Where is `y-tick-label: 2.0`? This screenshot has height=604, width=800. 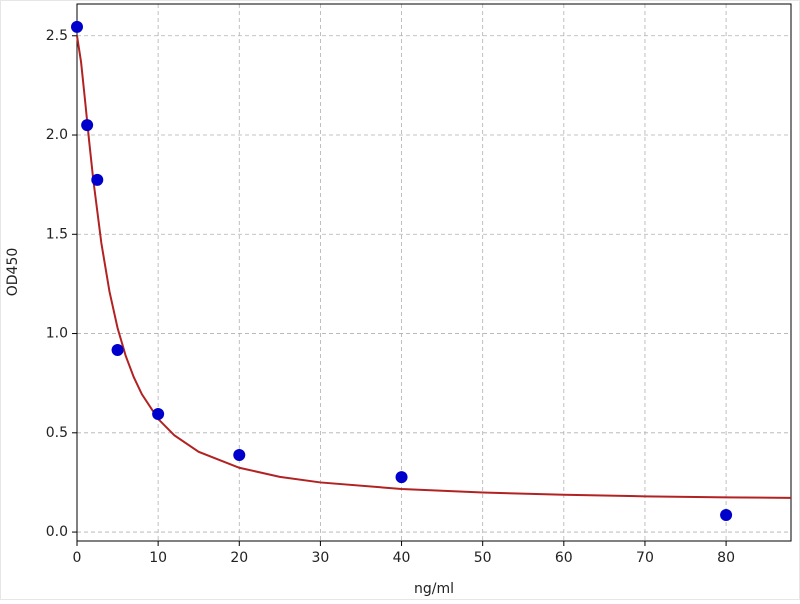 y-tick-label: 2.0 is located at coordinates (57, 135).